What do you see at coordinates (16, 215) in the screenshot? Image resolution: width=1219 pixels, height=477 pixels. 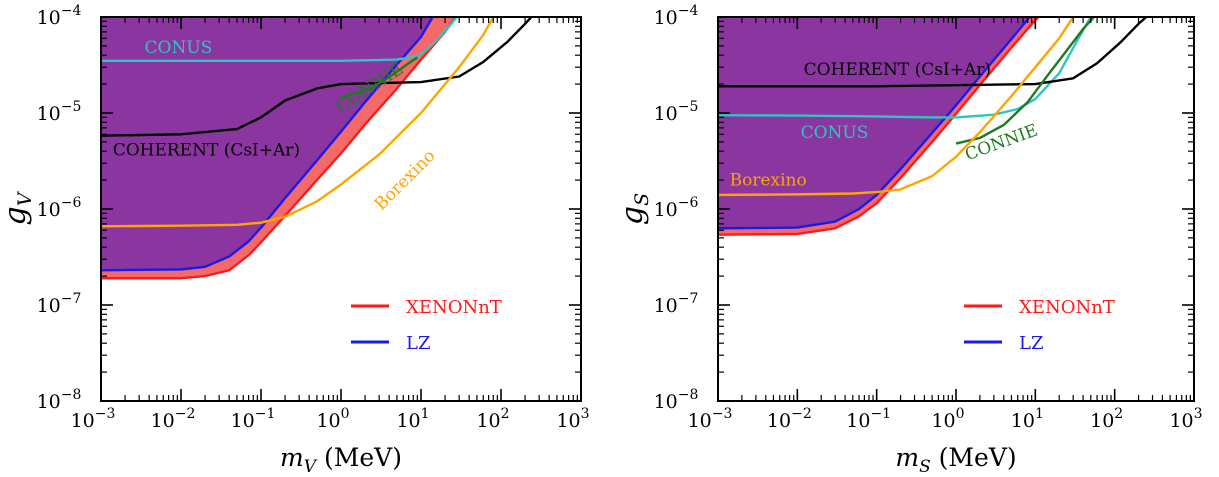 I see `y-axis-symbol: g` at bounding box center [16, 215].